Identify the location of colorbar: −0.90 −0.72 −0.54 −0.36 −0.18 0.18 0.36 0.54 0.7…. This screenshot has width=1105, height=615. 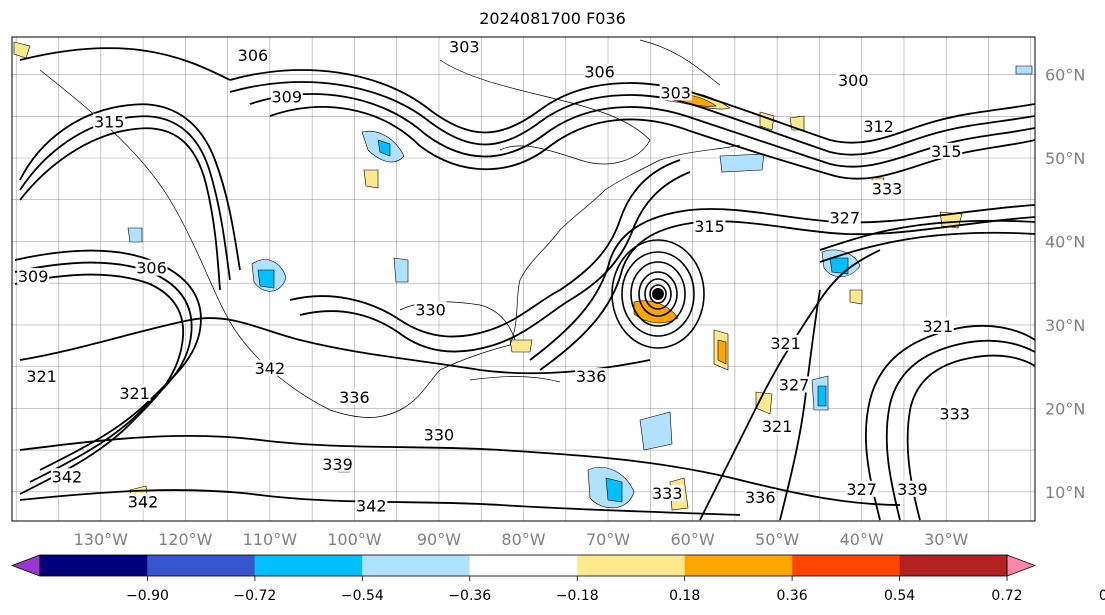
(557, 579).